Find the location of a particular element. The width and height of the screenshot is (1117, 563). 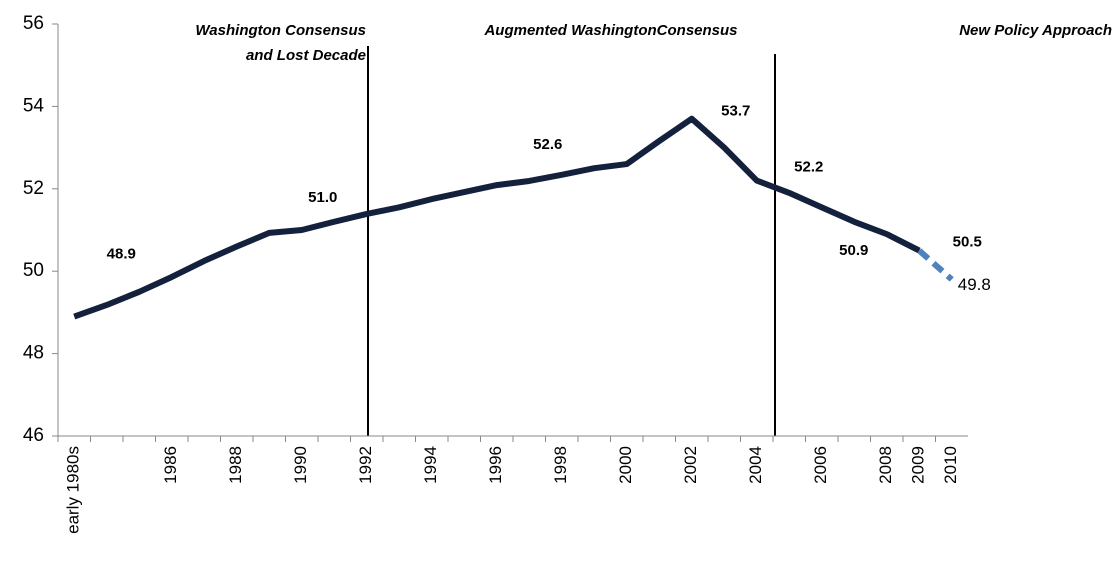

x-tick-label: 2000 is located at coordinates (625, 465).